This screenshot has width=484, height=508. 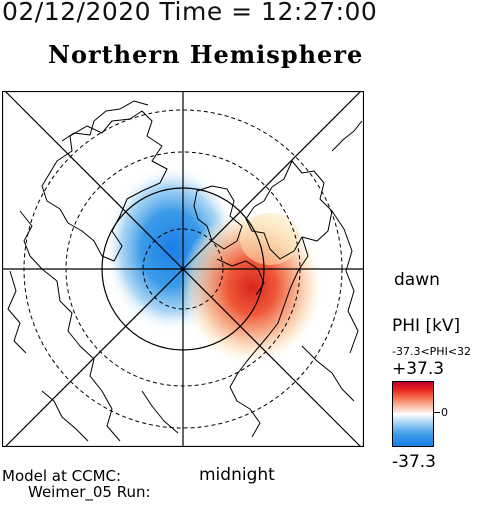 I want to click on legend-colorbar, so click(x=413, y=414).